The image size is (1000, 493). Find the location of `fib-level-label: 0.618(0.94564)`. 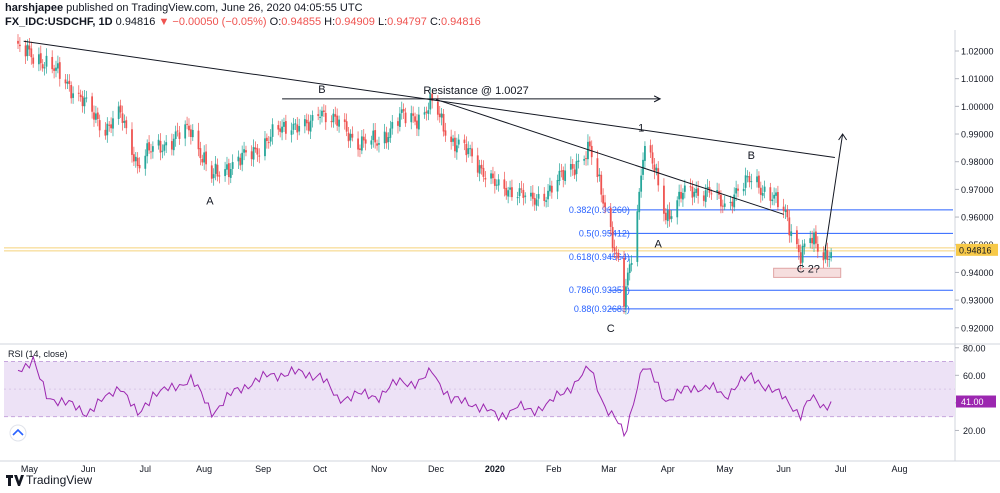

fib-level-label: 0.618(0.94564) is located at coordinates (599, 257).